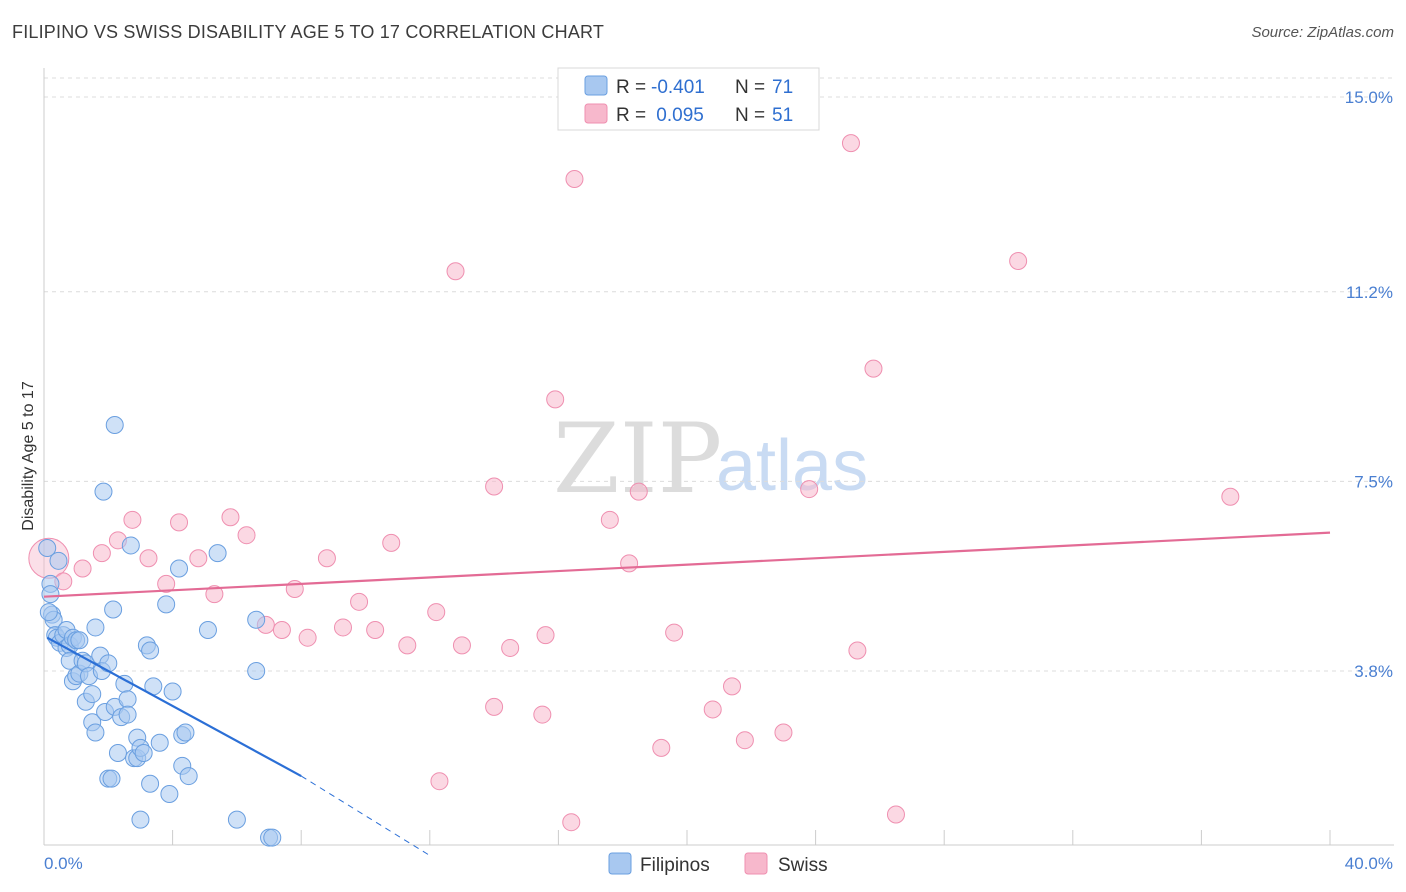 This screenshot has height=892, width=1406. What do you see at coordinates (596, 113) in the screenshot?
I see `legend-swatch-swiss` at bounding box center [596, 113].